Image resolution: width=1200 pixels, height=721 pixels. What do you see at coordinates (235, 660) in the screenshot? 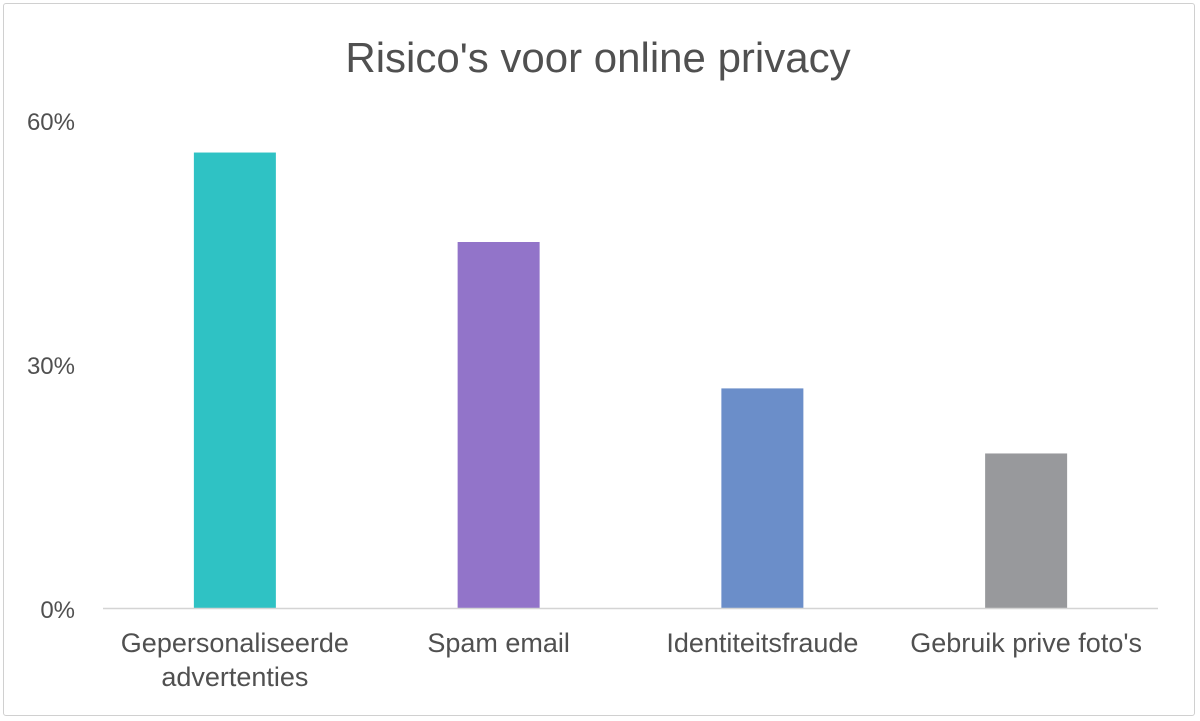
I see `x-tick-label: Gepersonaliseerde advertenties` at bounding box center [235, 660].